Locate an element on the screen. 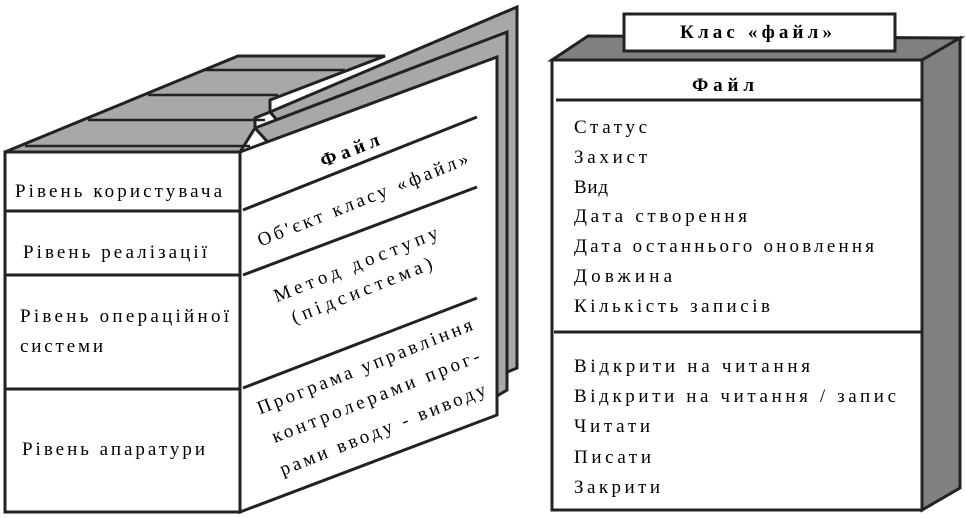 The height and width of the screenshot is (518, 966). class-tab is located at coordinates (759, 32).